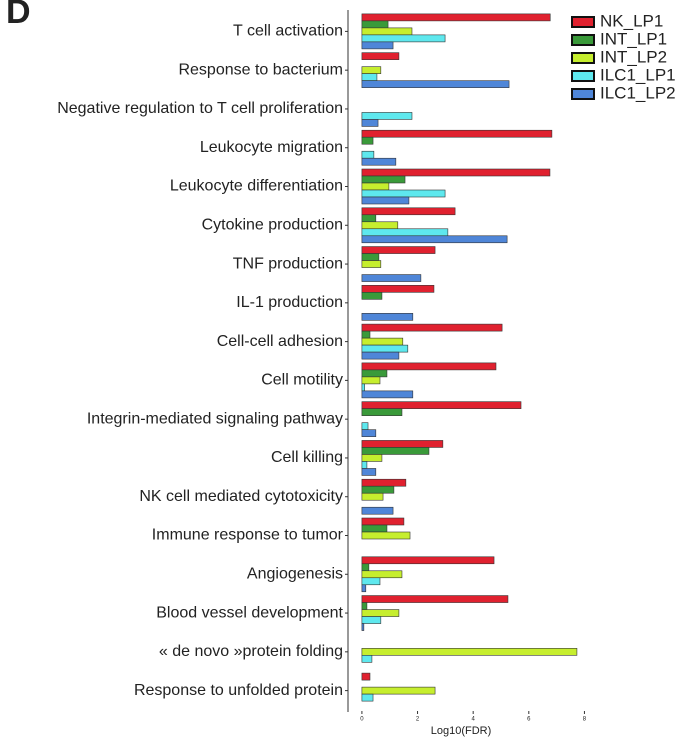 This screenshot has height=740, width=697. Describe the element at coordinates (585, 720) in the screenshot. I see `x-tick-label: 8` at that location.